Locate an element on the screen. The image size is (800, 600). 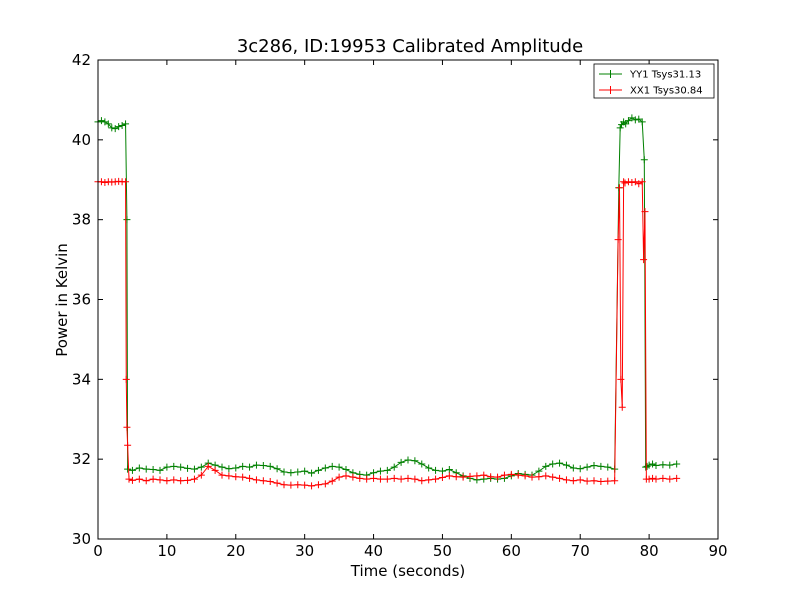
legend: YY1 Tsys31.13 XX1 Tsys30.84 is located at coordinates (654, 81).